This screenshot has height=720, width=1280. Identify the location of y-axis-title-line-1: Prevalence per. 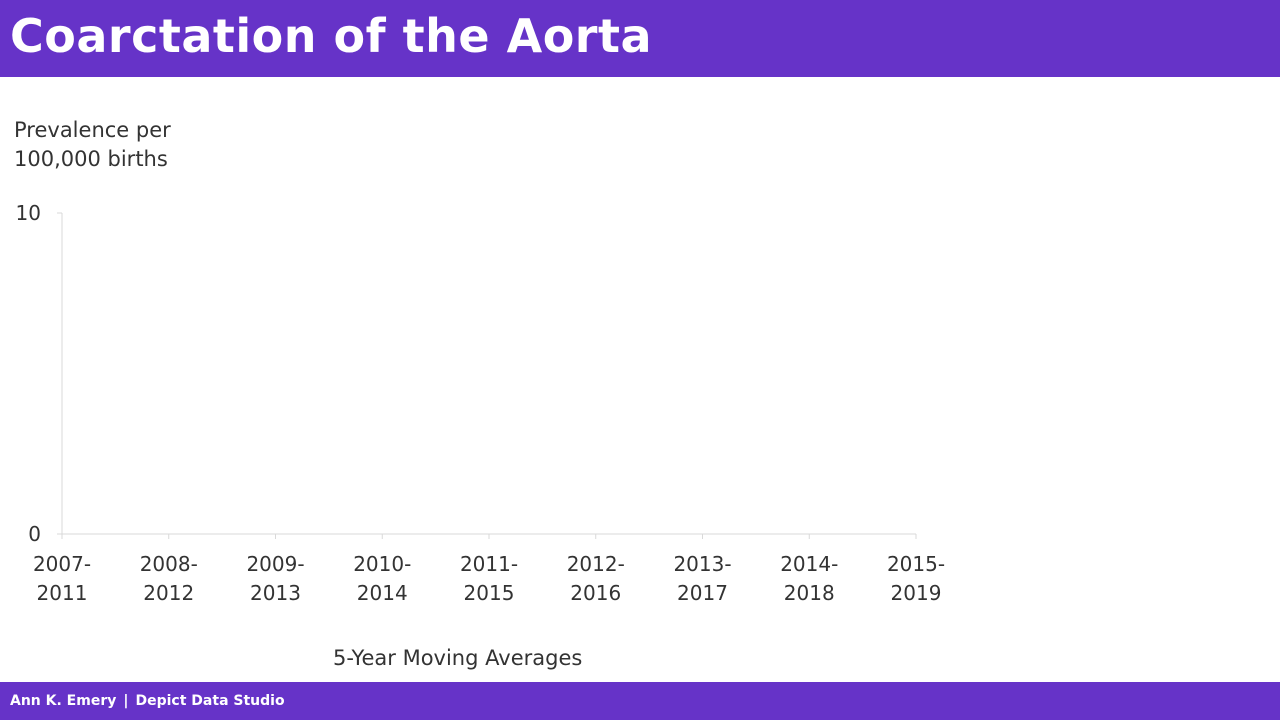
(92, 130).